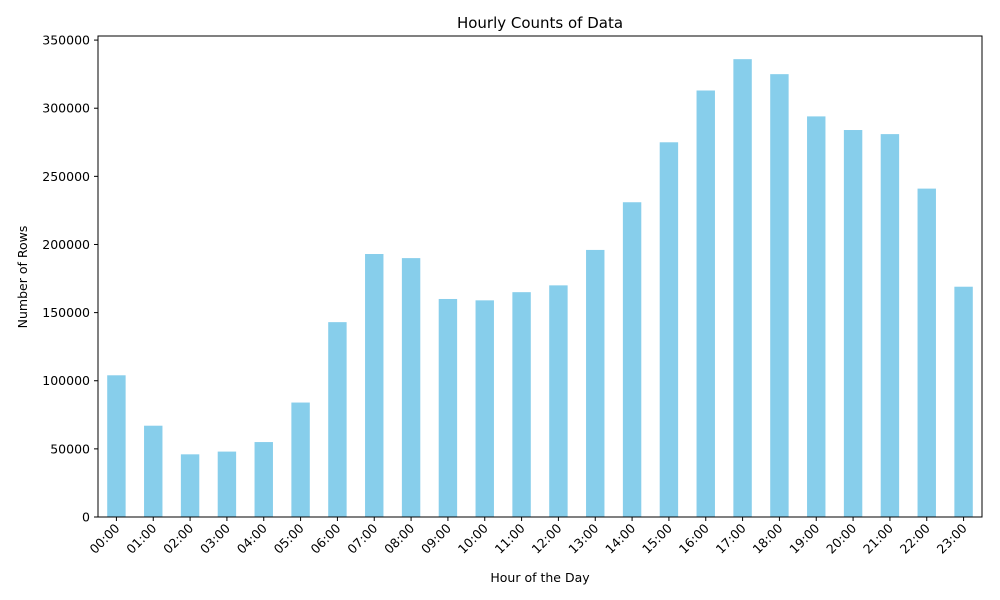  I want to click on x-axis-label: Hour of the Day, so click(540, 577).